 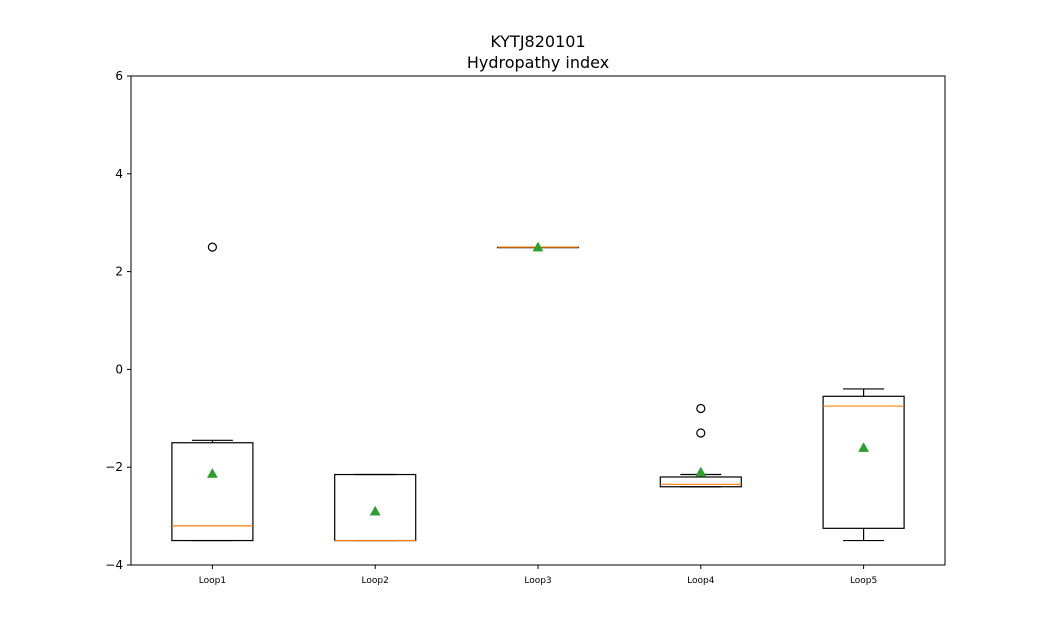 I want to click on y-tick-label: 4, so click(x=119, y=174).